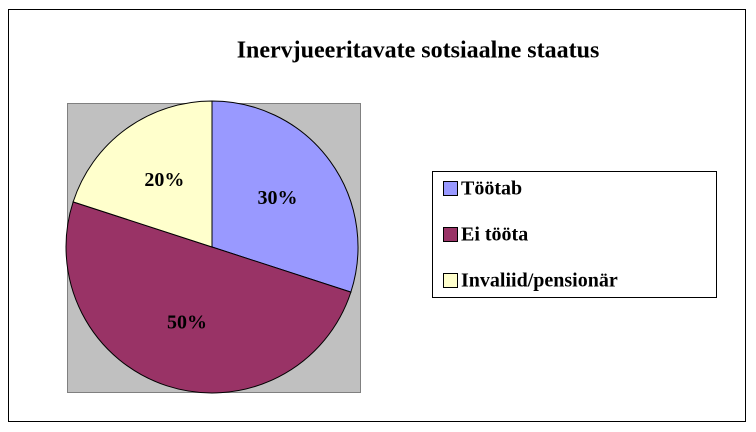 This screenshot has width=756, height=432. Describe the element at coordinates (574, 234) in the screenshot. I see `legend-box` at that location.